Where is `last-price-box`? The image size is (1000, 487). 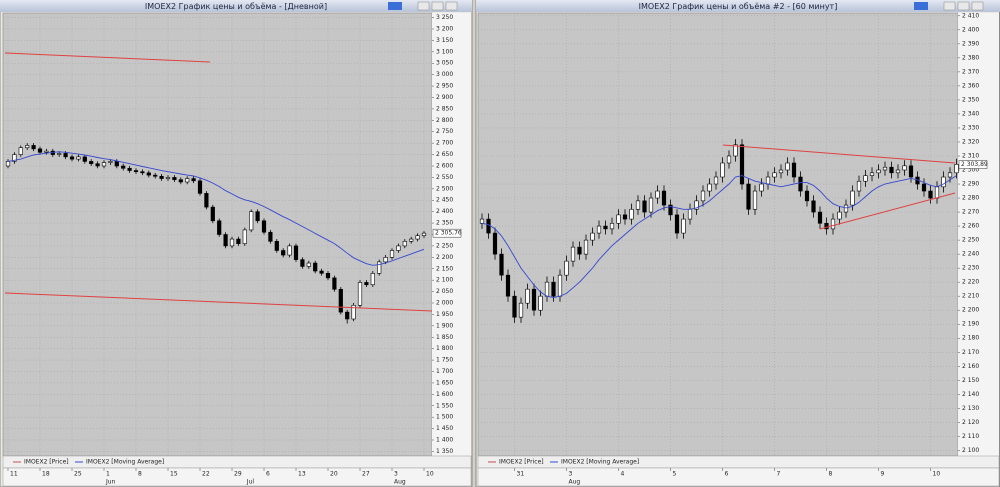 last-price-box is located at coordinates (973, 164).